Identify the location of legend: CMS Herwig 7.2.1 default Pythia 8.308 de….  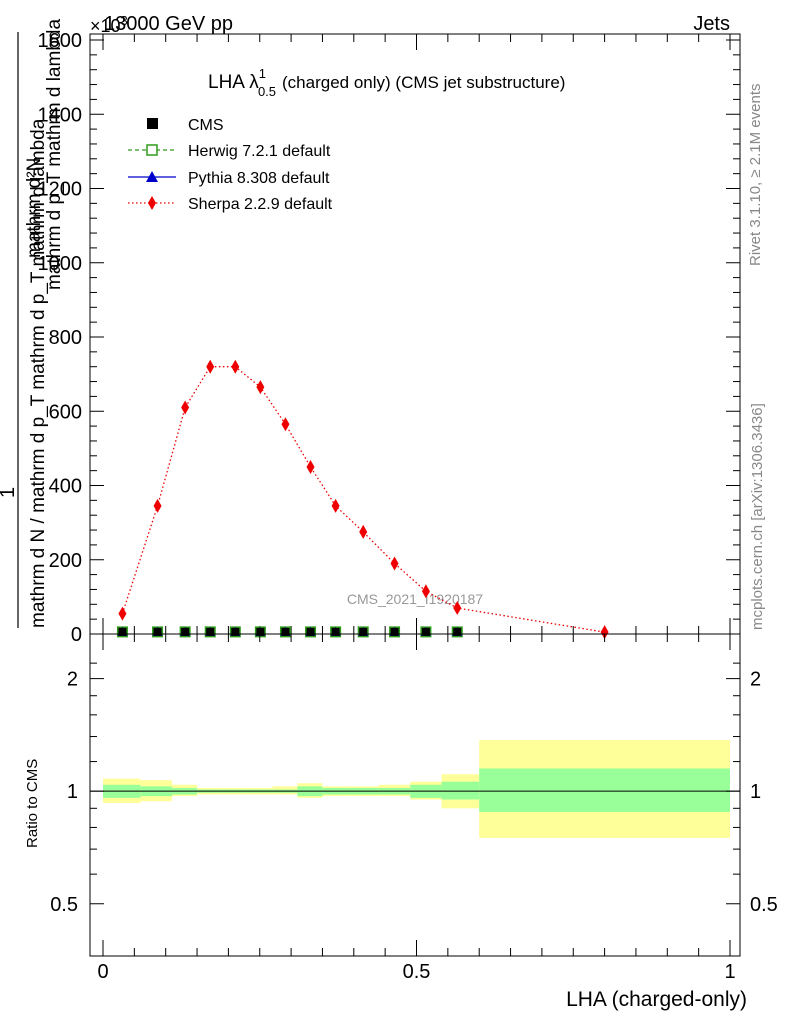
(230, 165).